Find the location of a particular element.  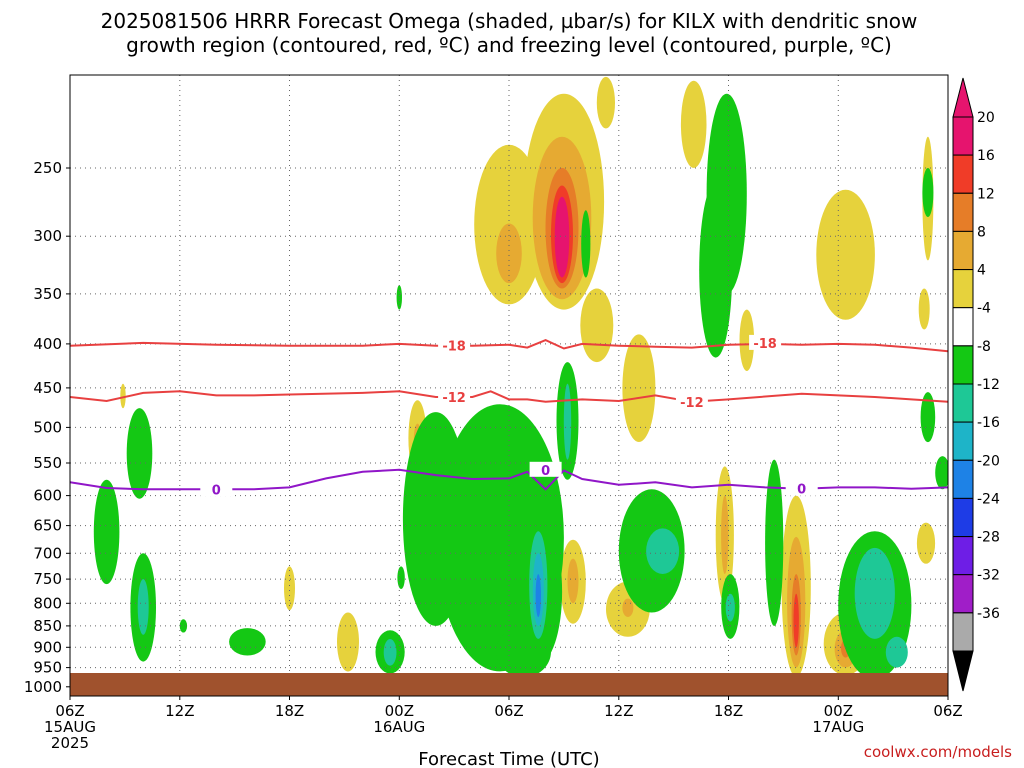

contour--12 is located at coordinates (509, 396).